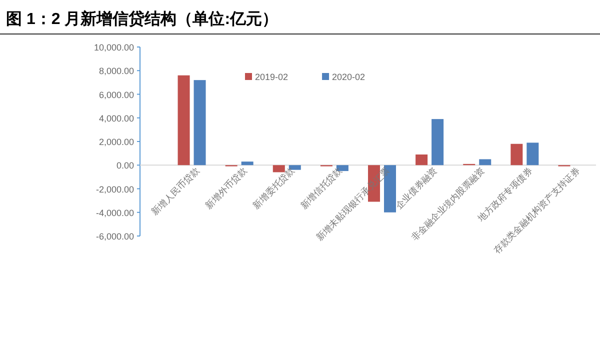 The width and height of the screenshot is (600, 350). Describe the element at coordinates (176, 191) in the screenshot. I see `x-tick-label: 新增人民币贷款` at that location.